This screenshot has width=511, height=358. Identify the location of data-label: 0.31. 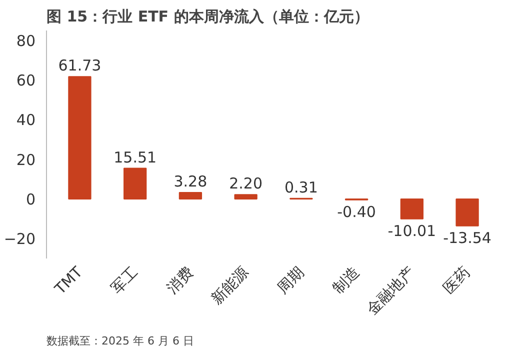
(301, 187).